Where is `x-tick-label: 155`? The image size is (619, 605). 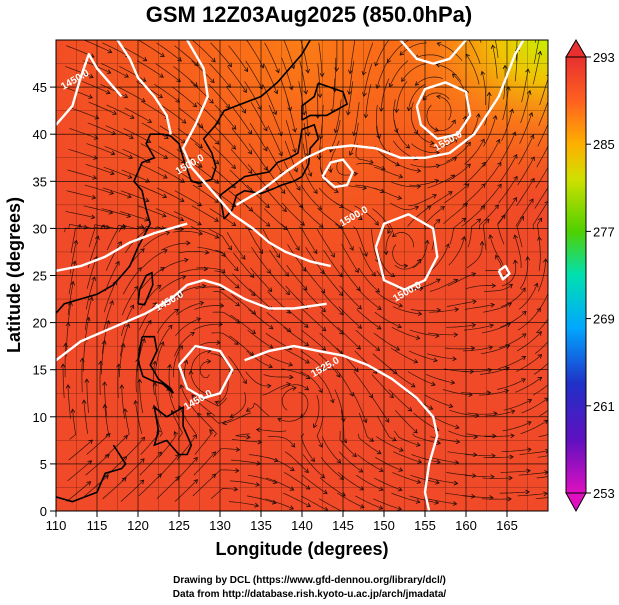
x-tick-label: 155 is located at coordinates (425, 525).